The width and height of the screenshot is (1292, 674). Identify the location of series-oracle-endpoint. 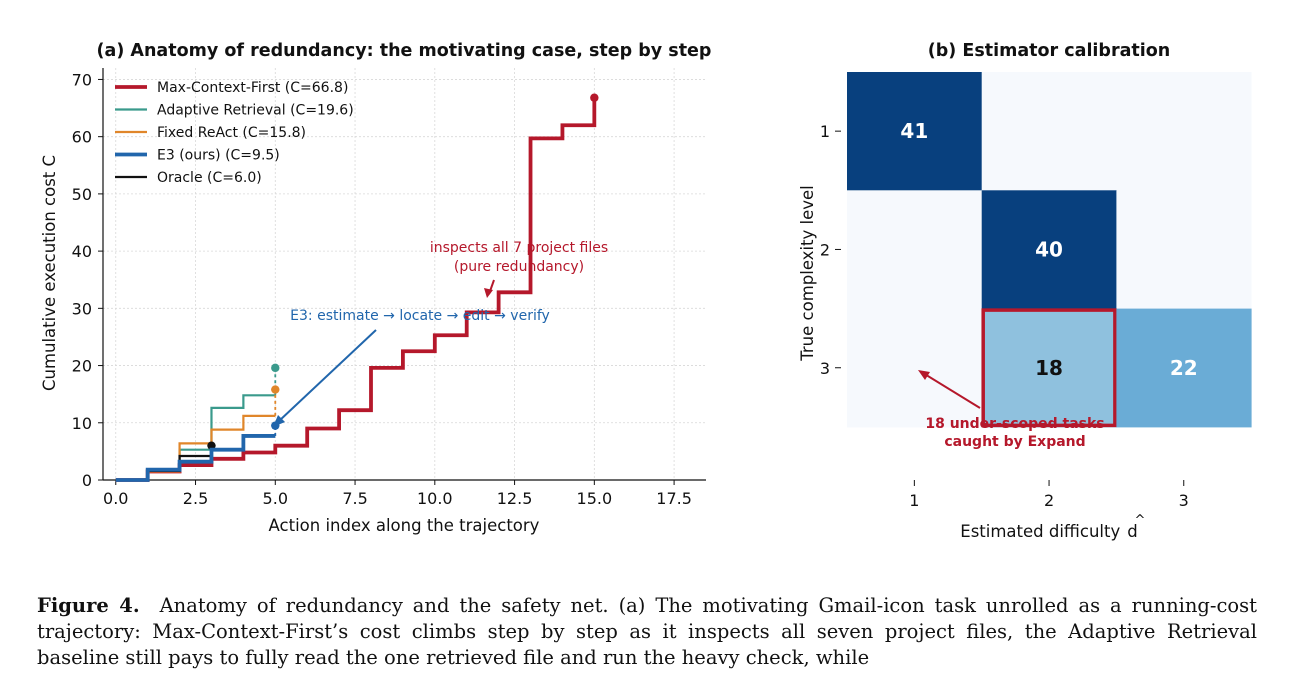
(211, 445).